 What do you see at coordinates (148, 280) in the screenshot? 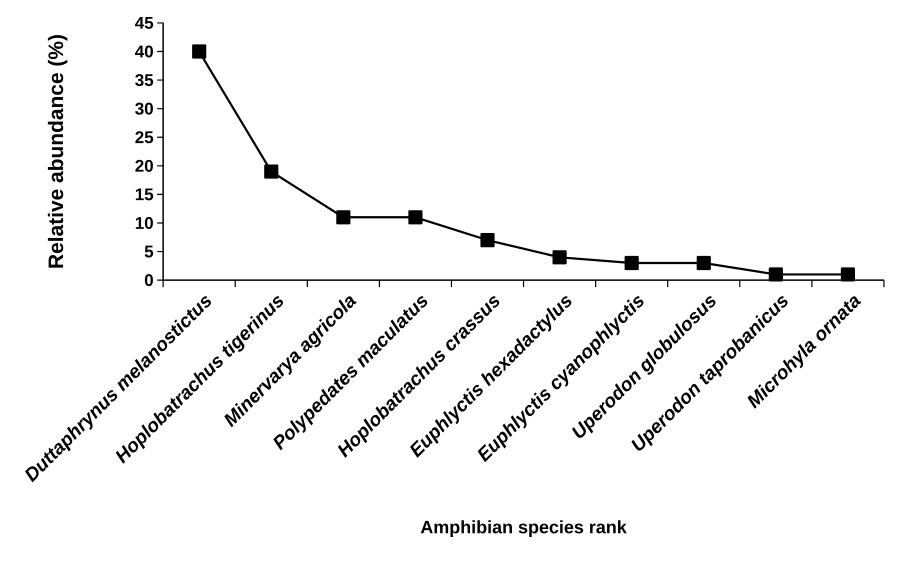
I see `y-tick-label: 0` at bounding box center [148, 280].